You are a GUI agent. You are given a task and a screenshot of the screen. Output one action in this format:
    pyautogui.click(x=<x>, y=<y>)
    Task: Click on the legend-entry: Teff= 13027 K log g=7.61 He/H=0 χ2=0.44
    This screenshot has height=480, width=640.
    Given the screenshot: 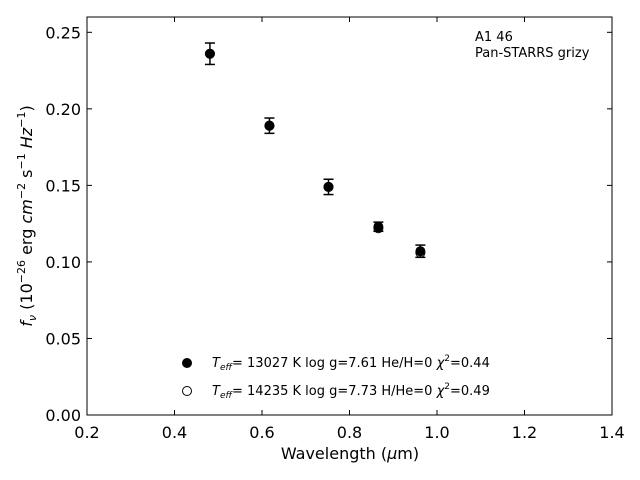 What is the action you would take?
    pyautogui.click(x=351, y=363)
    